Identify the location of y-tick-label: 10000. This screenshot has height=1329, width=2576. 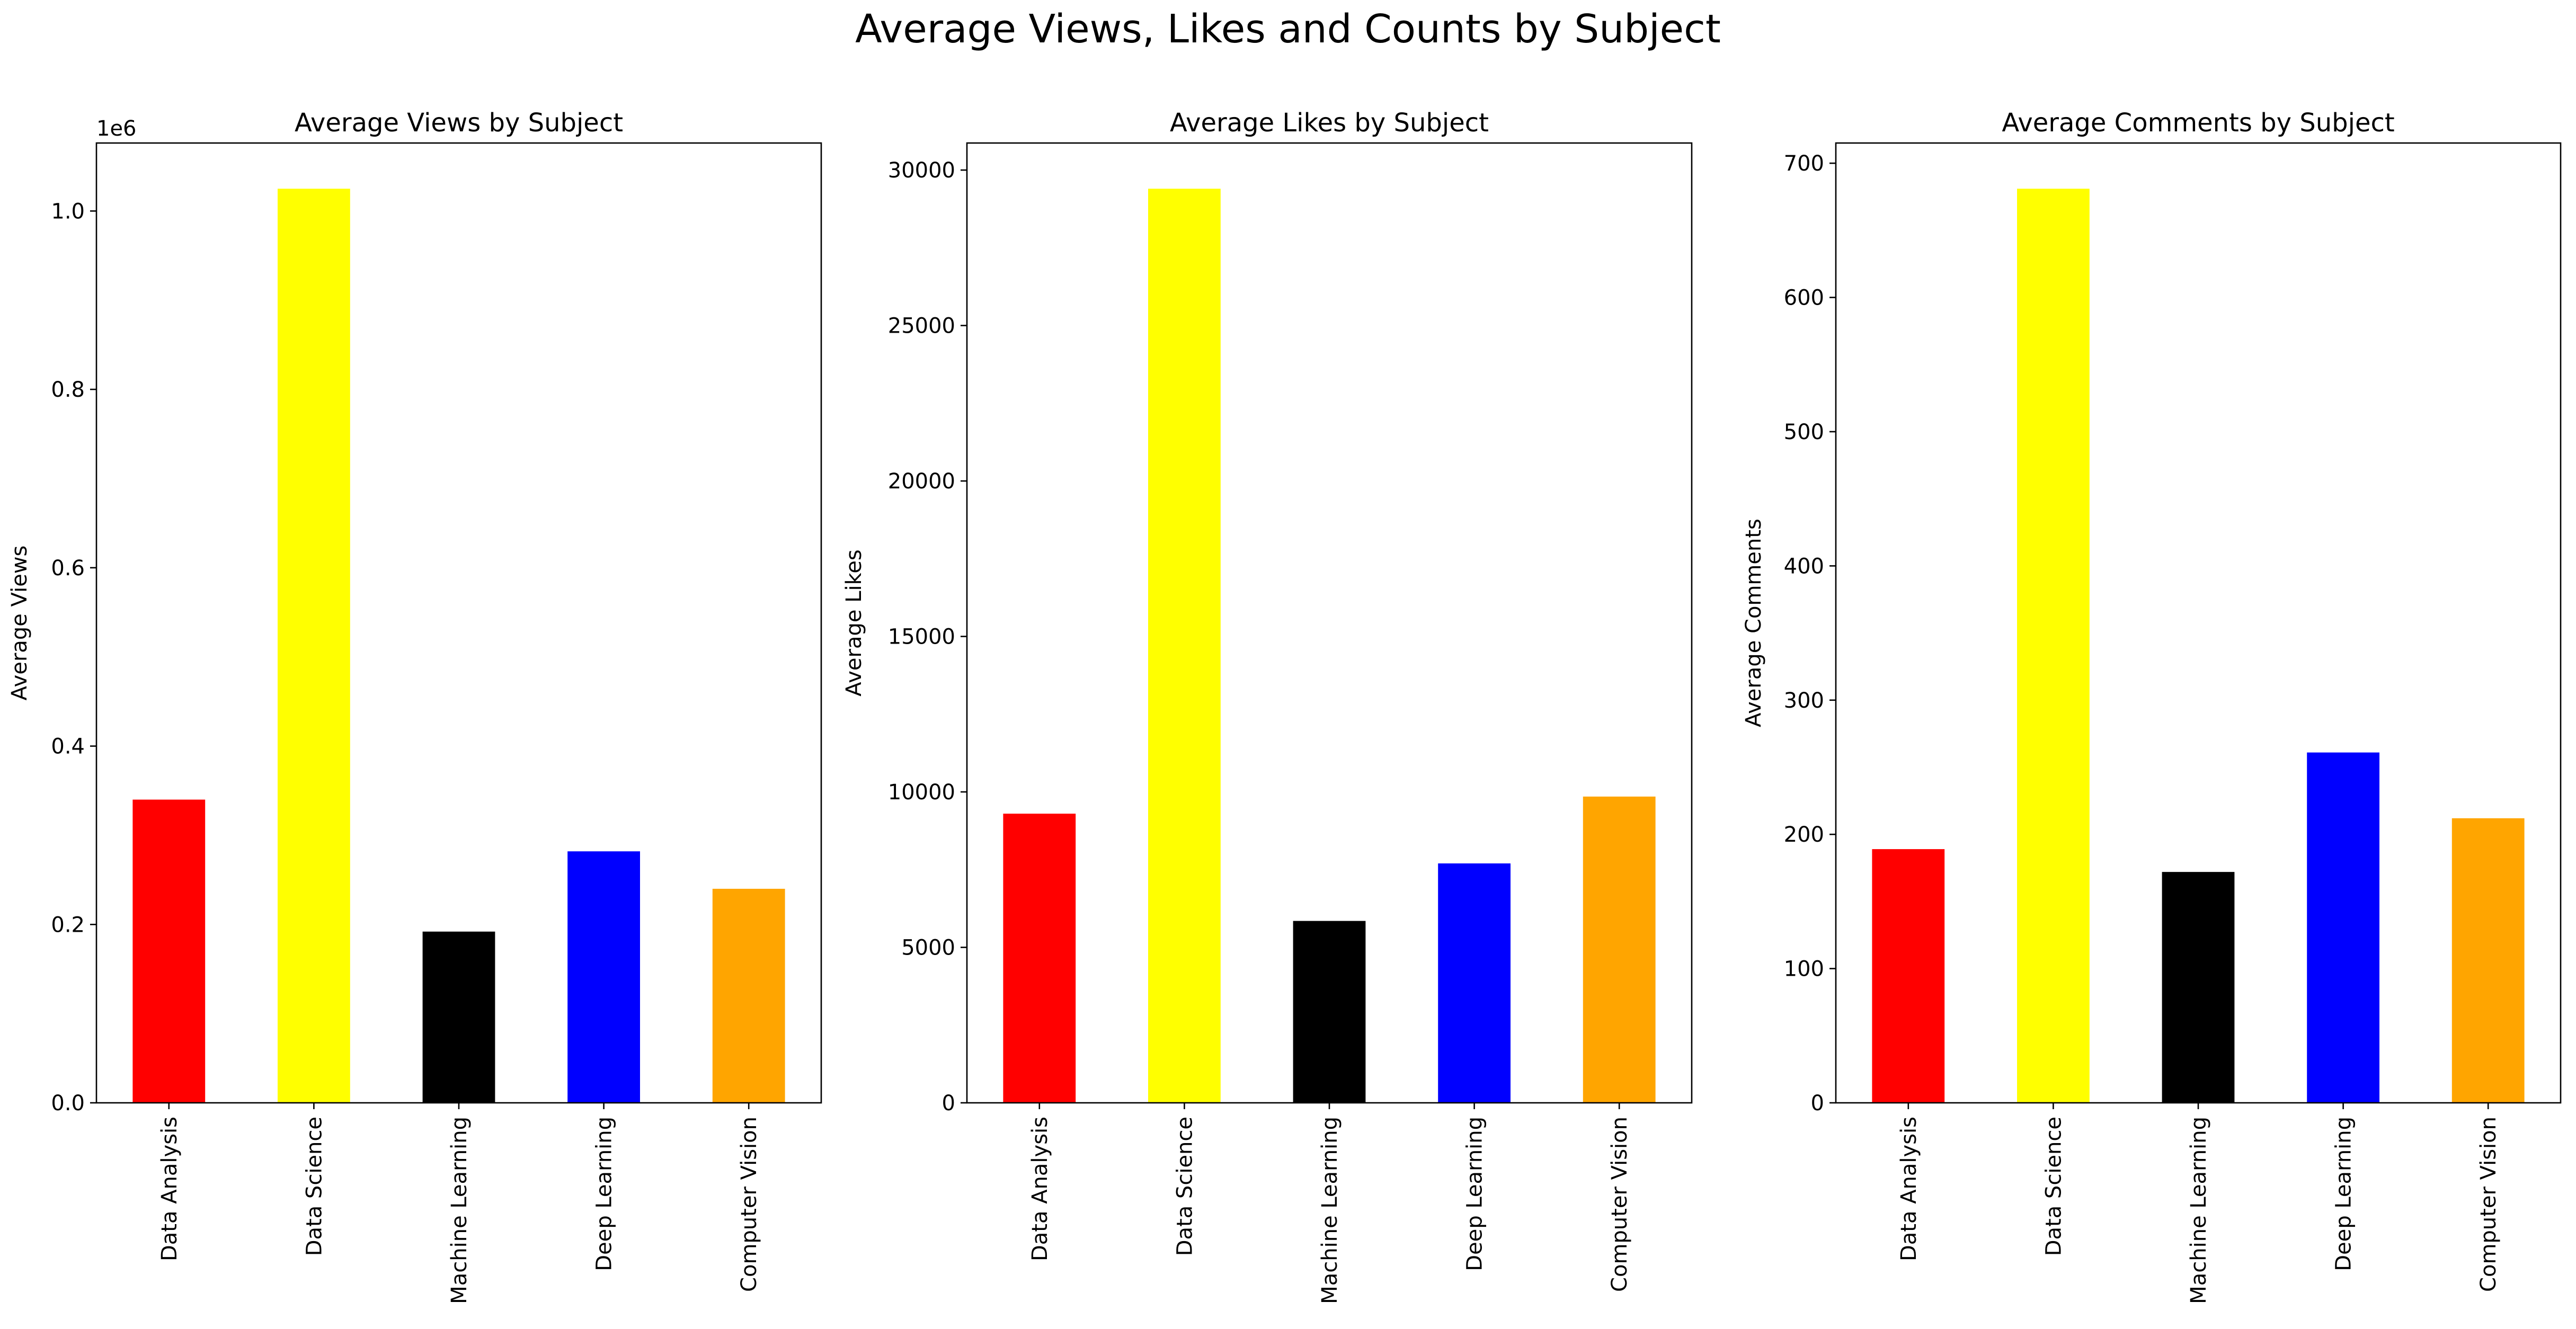
(921, 793).